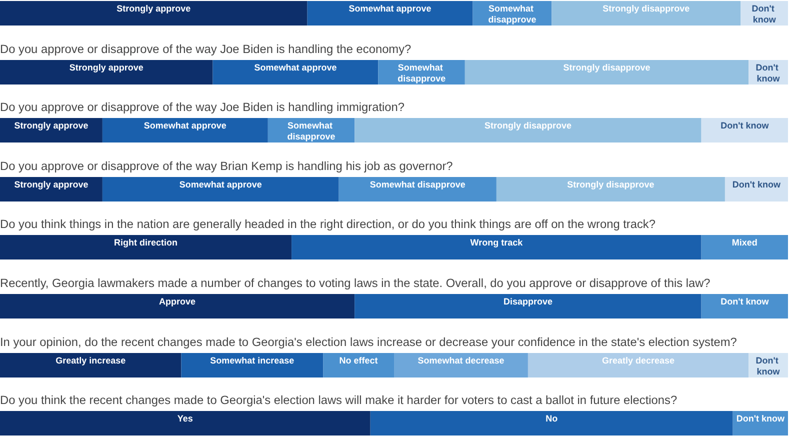  I want to click on series-label: Somewhat increase, so click(252, 360).